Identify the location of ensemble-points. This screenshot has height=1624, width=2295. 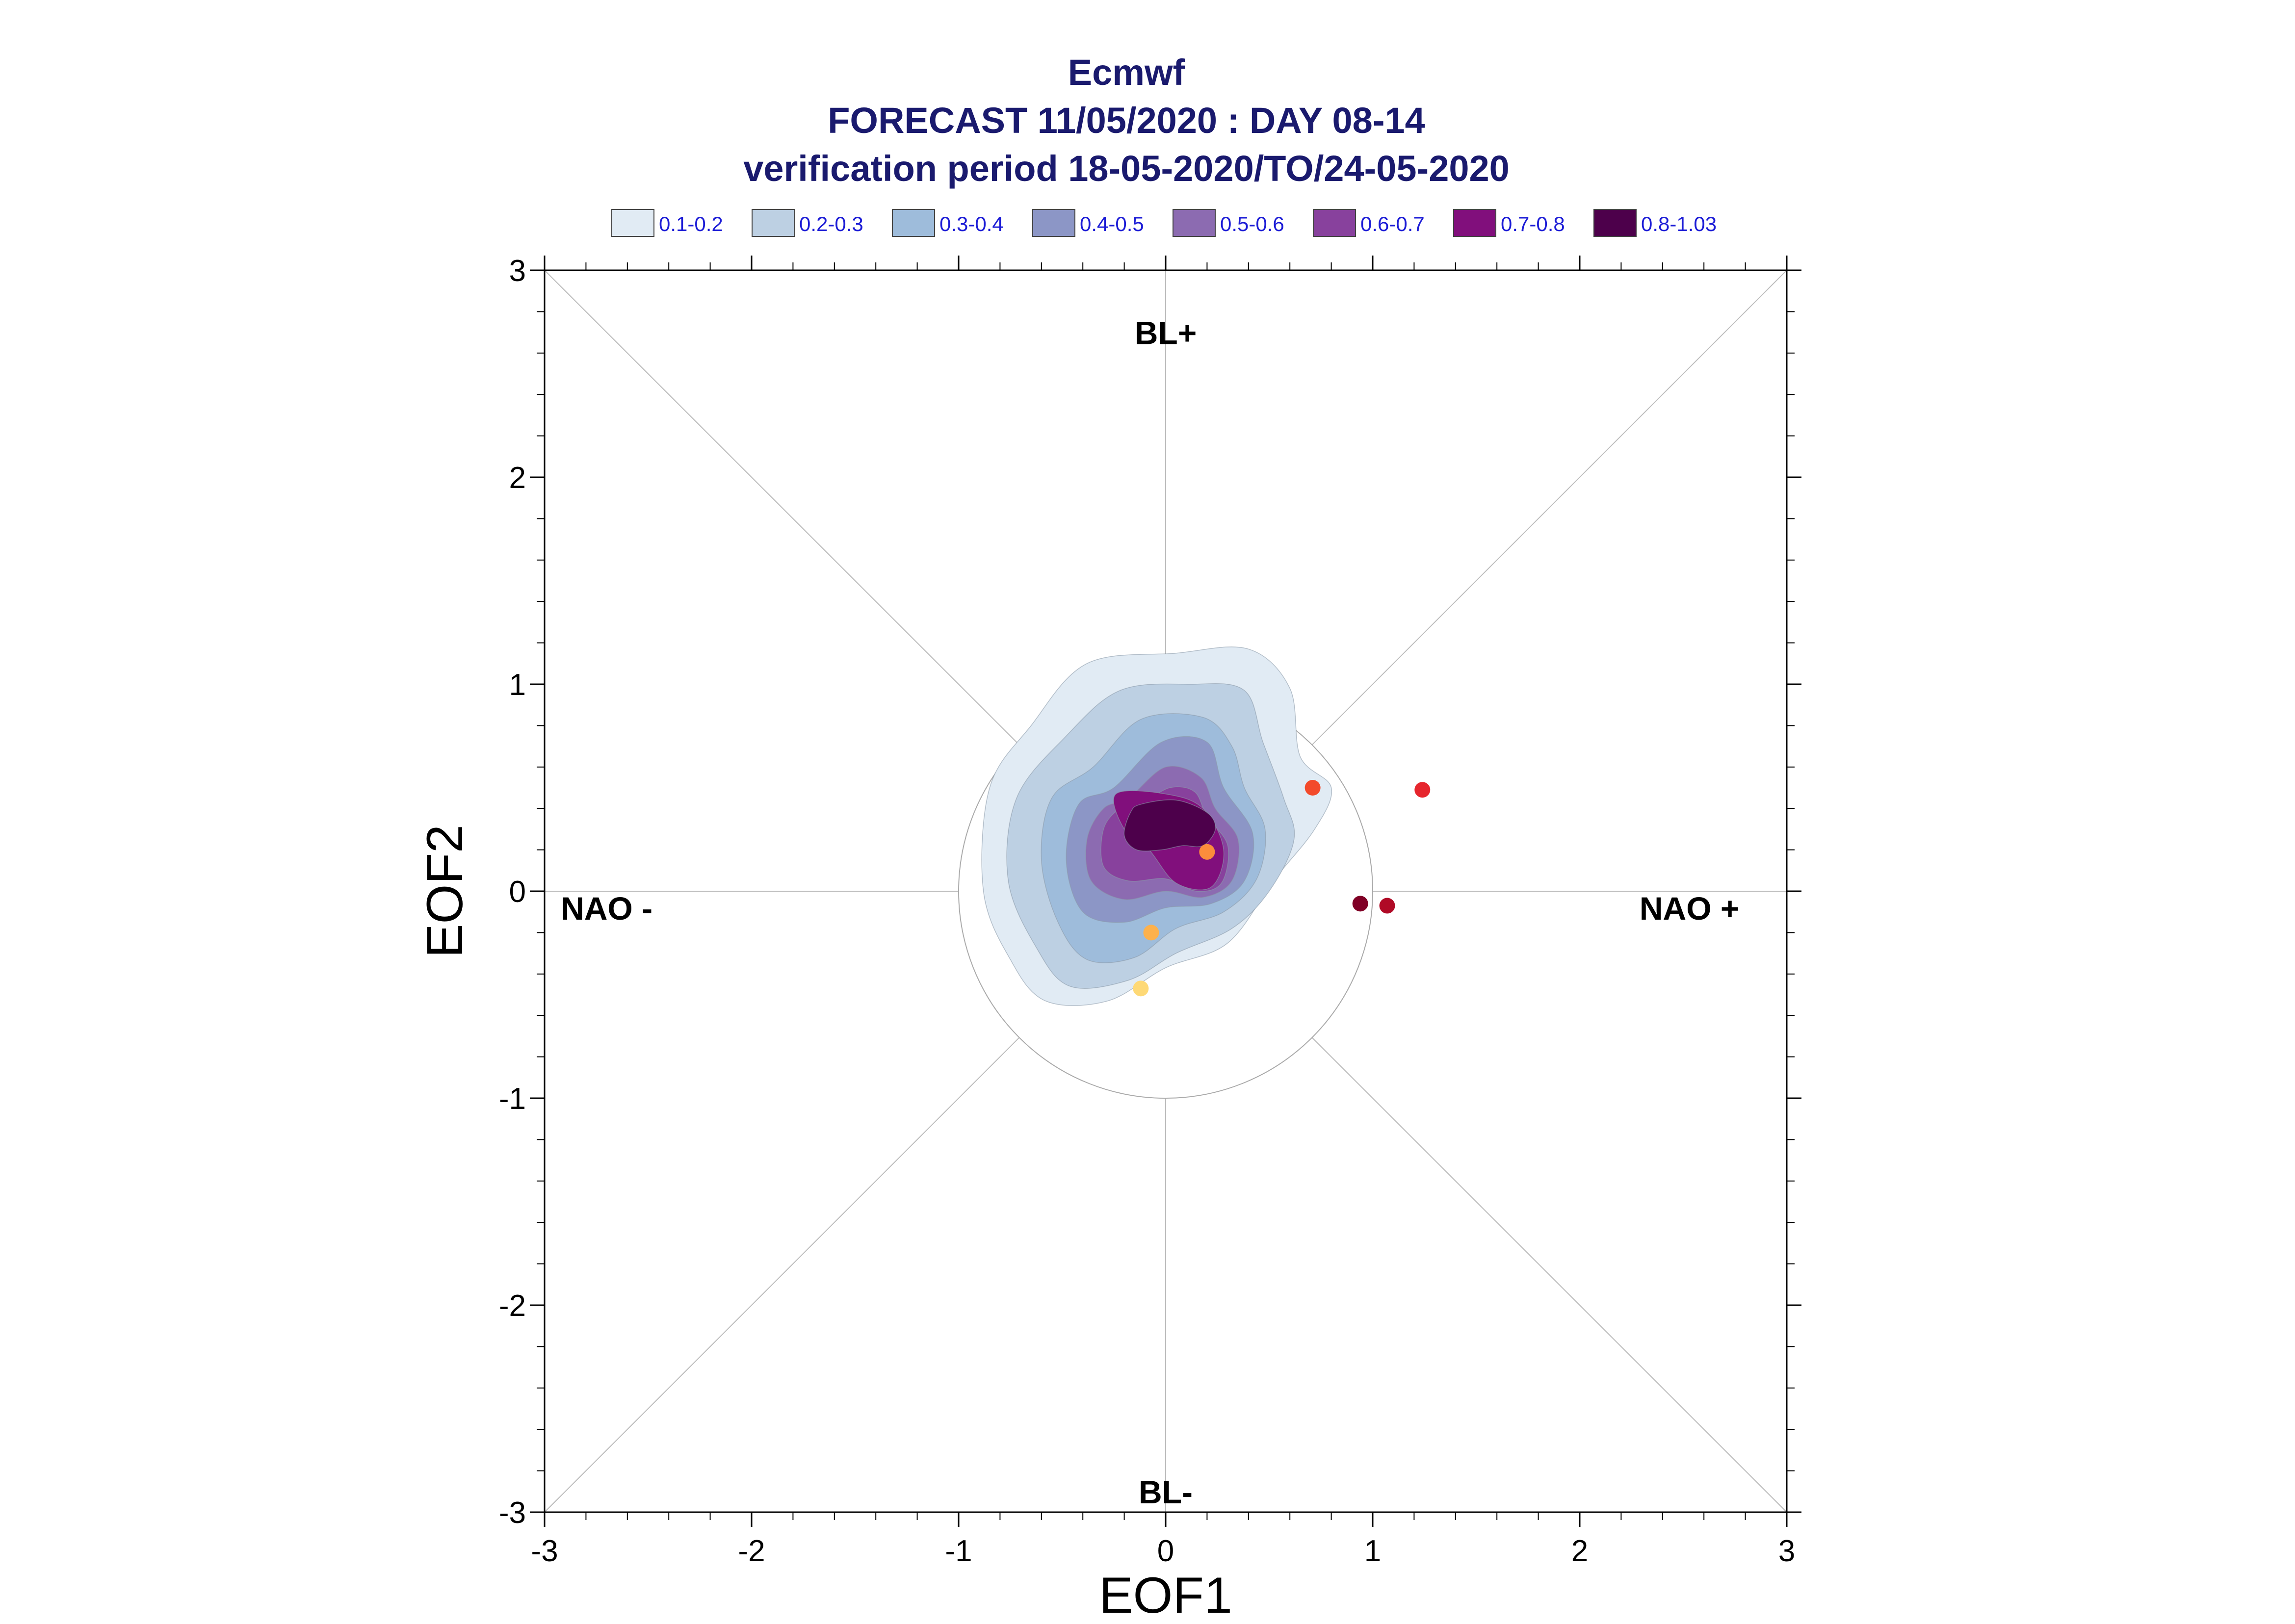
(1282, 888).